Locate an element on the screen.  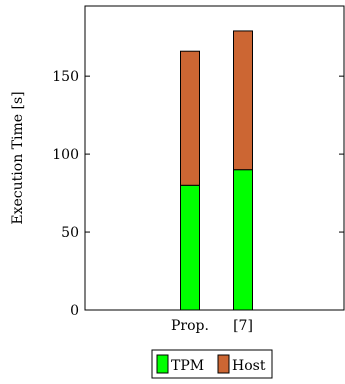
y-tick-label: 50 is located at coordinates (70, 233).